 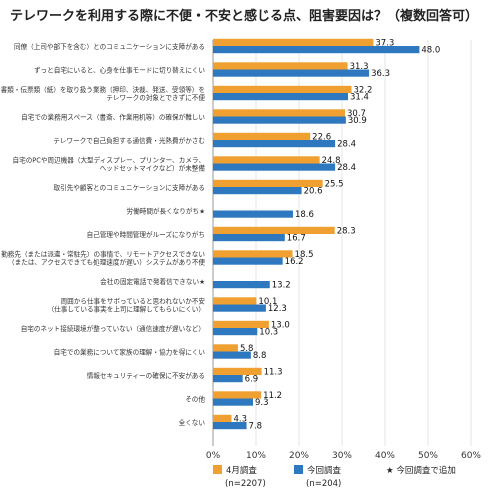 I want to click on value-label: 16.2, so click(x=294, y=262).